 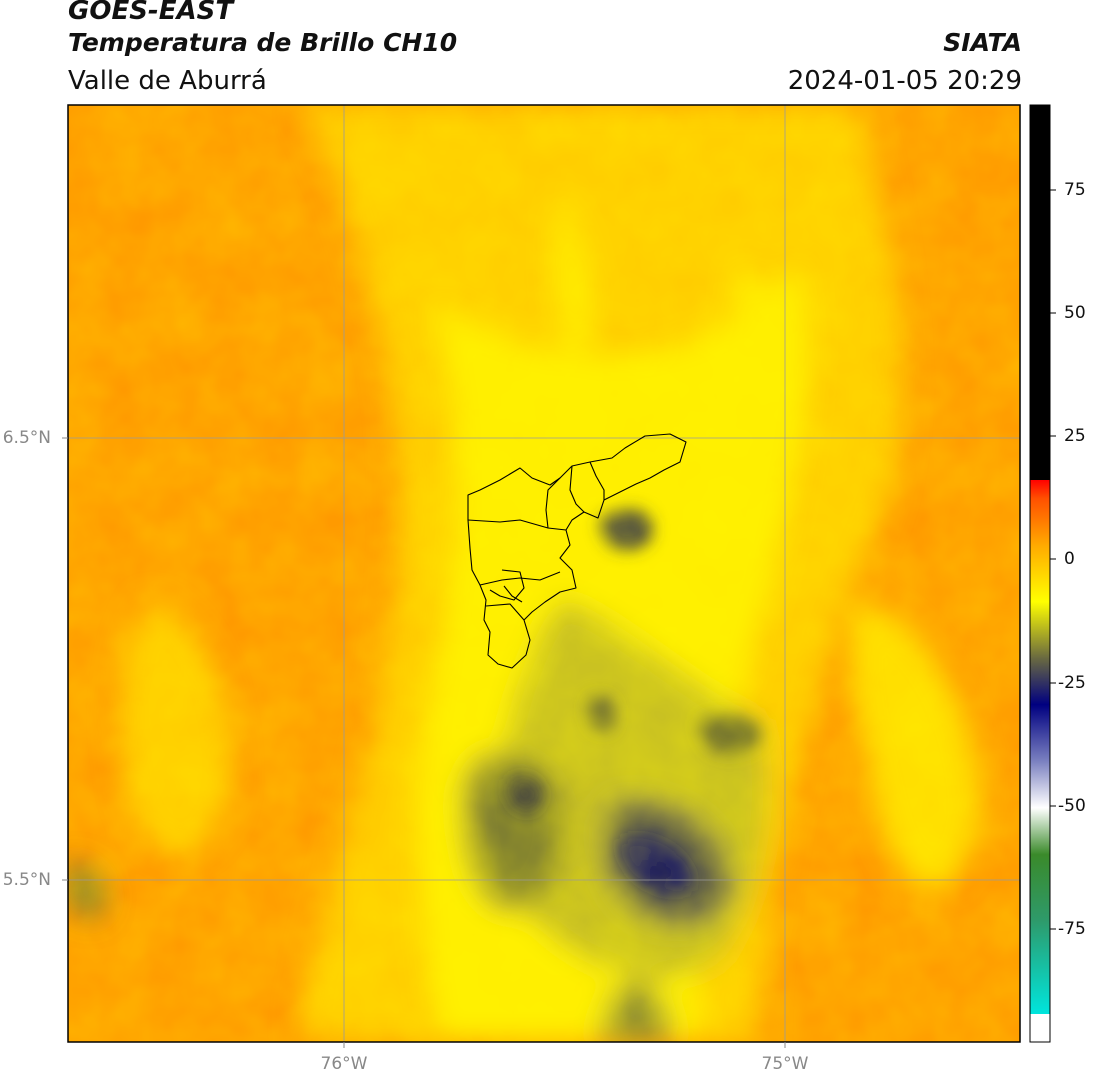 I want to click on datetime-label: 2024-01-05 20:29, so click(x=904, y=81).